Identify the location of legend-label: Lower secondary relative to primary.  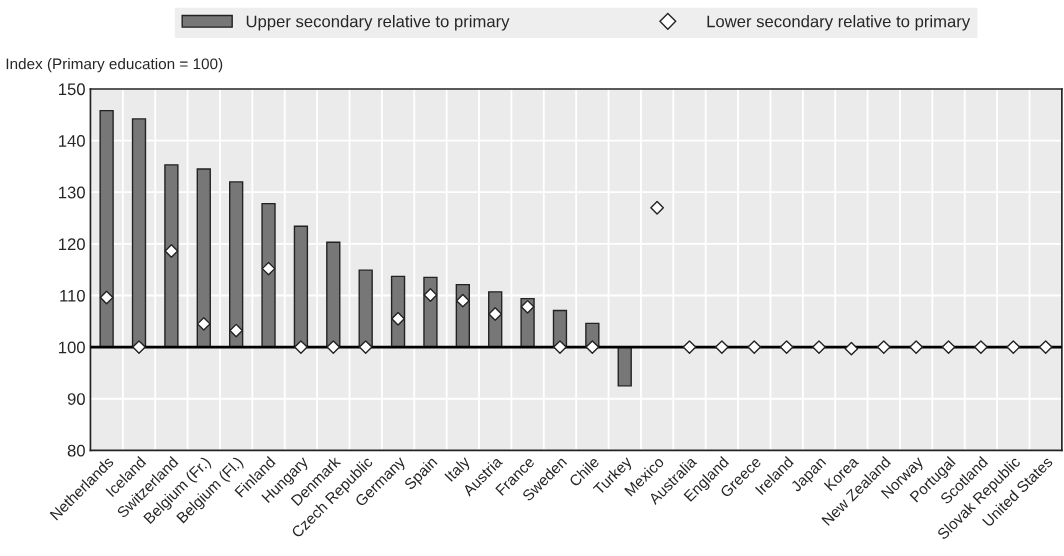
(839, 23).